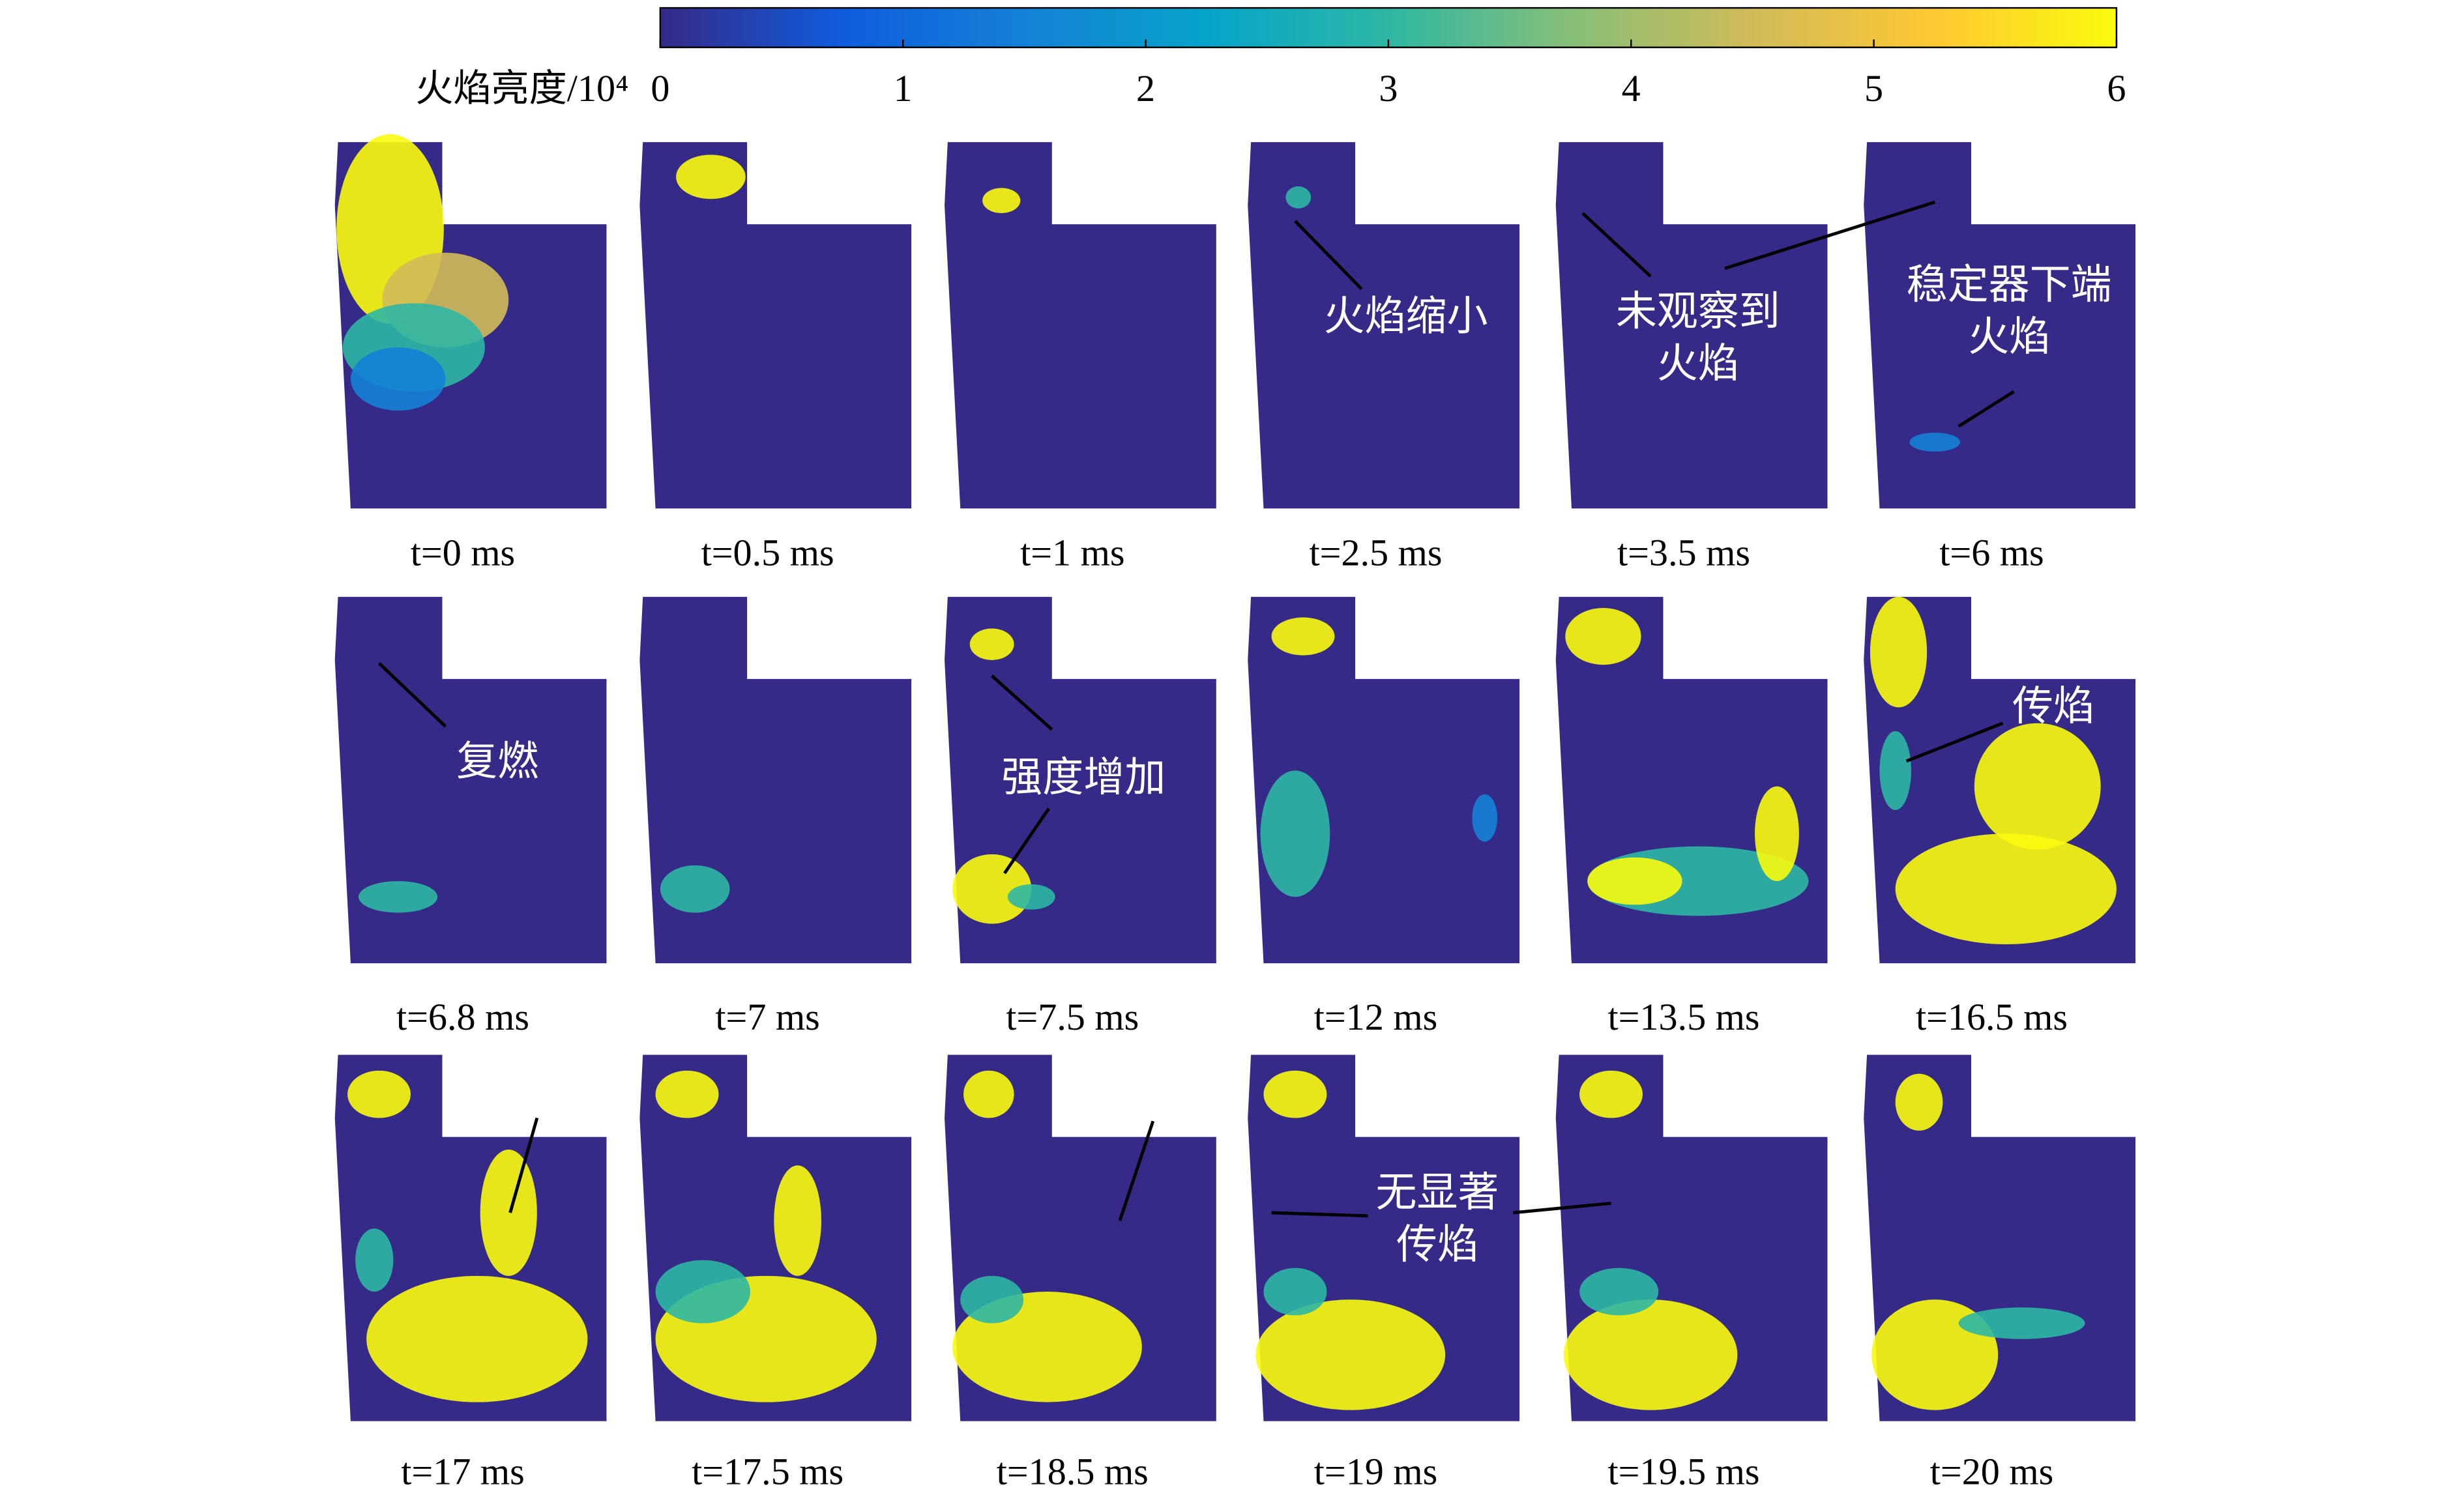  What do you see at coordinates (2009, 337) in the screenshot?
I see `annotation: 火焰` at bounding box center [2009, 337].